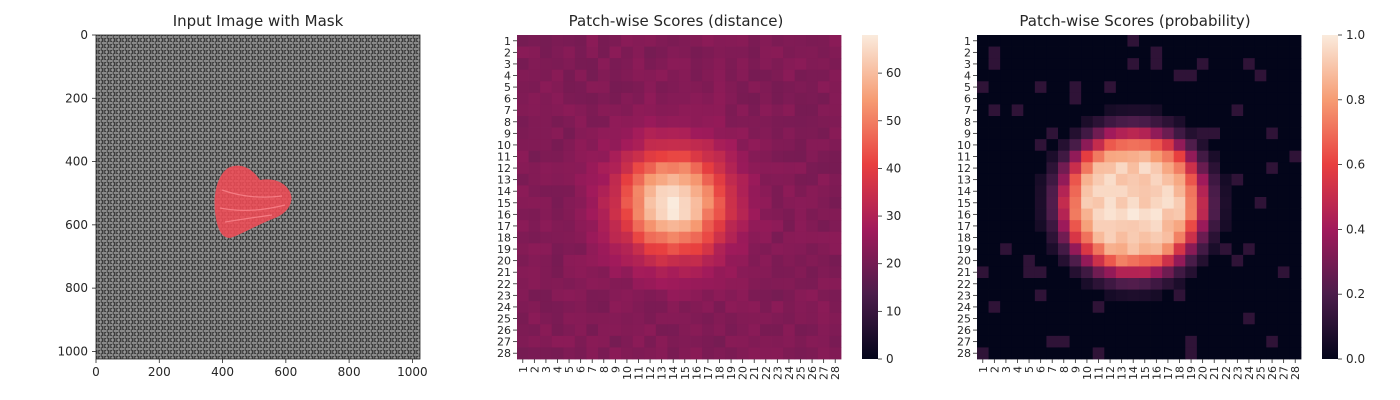 This screenshot has height=400, width=1400. What do you see at coordinates (1261, 373) in the screenshot?
I see `col-tick-label: 25` at bounding box center [1261, 373].